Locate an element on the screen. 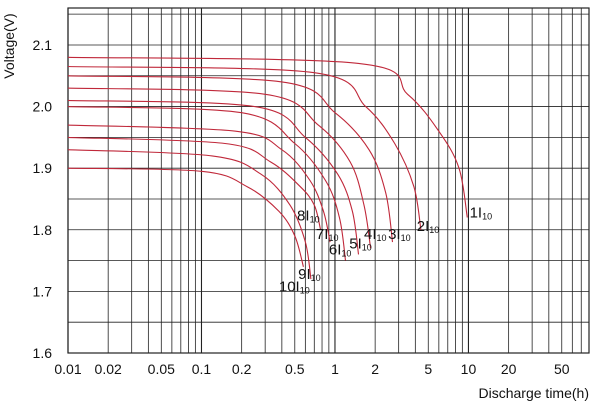 The width and height of the screenshot is (600, 415). curve-label-10I10: 10I10 is located at coordinates (294, 286).